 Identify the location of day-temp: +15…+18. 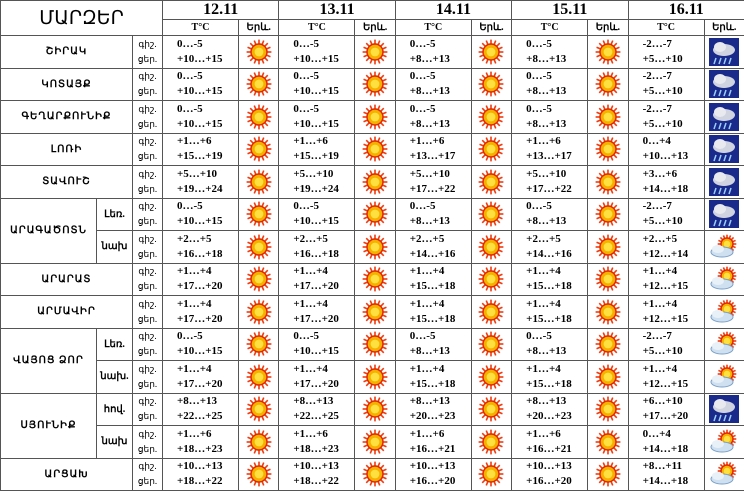
(549, 383).